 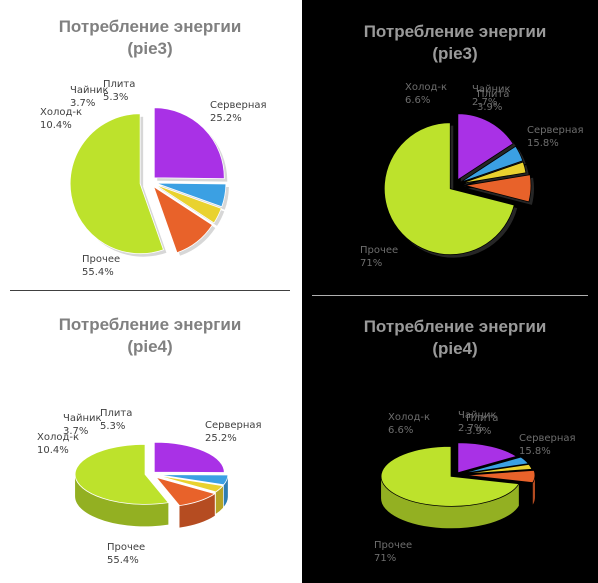 What do you see at coordinates (75, 431) in the screenshot?
I see `slice-label-value: 3.7%` at bounding box center [75, 431].